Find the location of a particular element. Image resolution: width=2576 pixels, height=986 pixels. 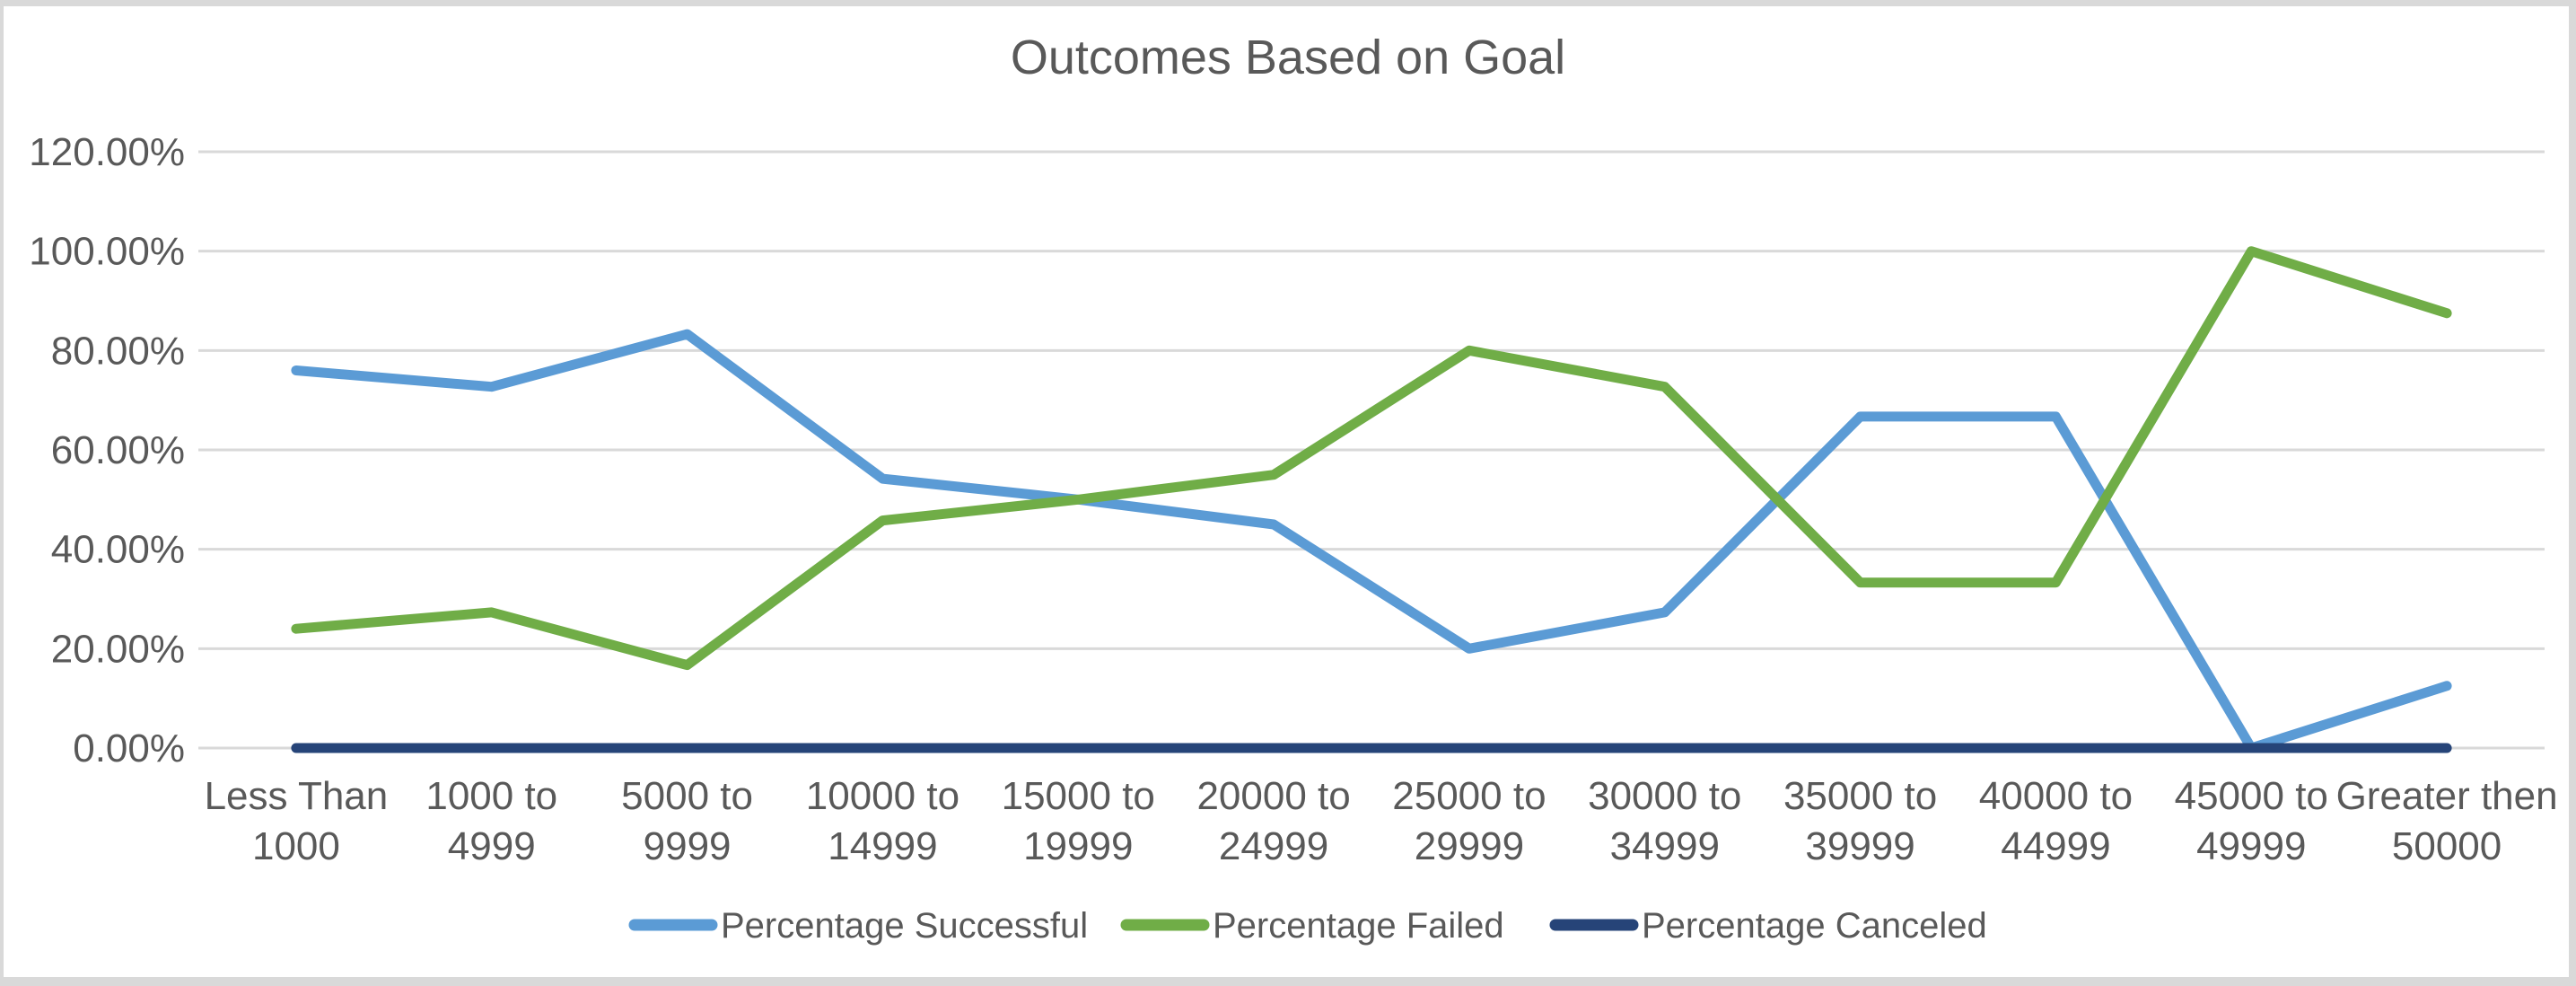

x-tick-label: 25000 to 29999 is located at coordinates (1469, 821).